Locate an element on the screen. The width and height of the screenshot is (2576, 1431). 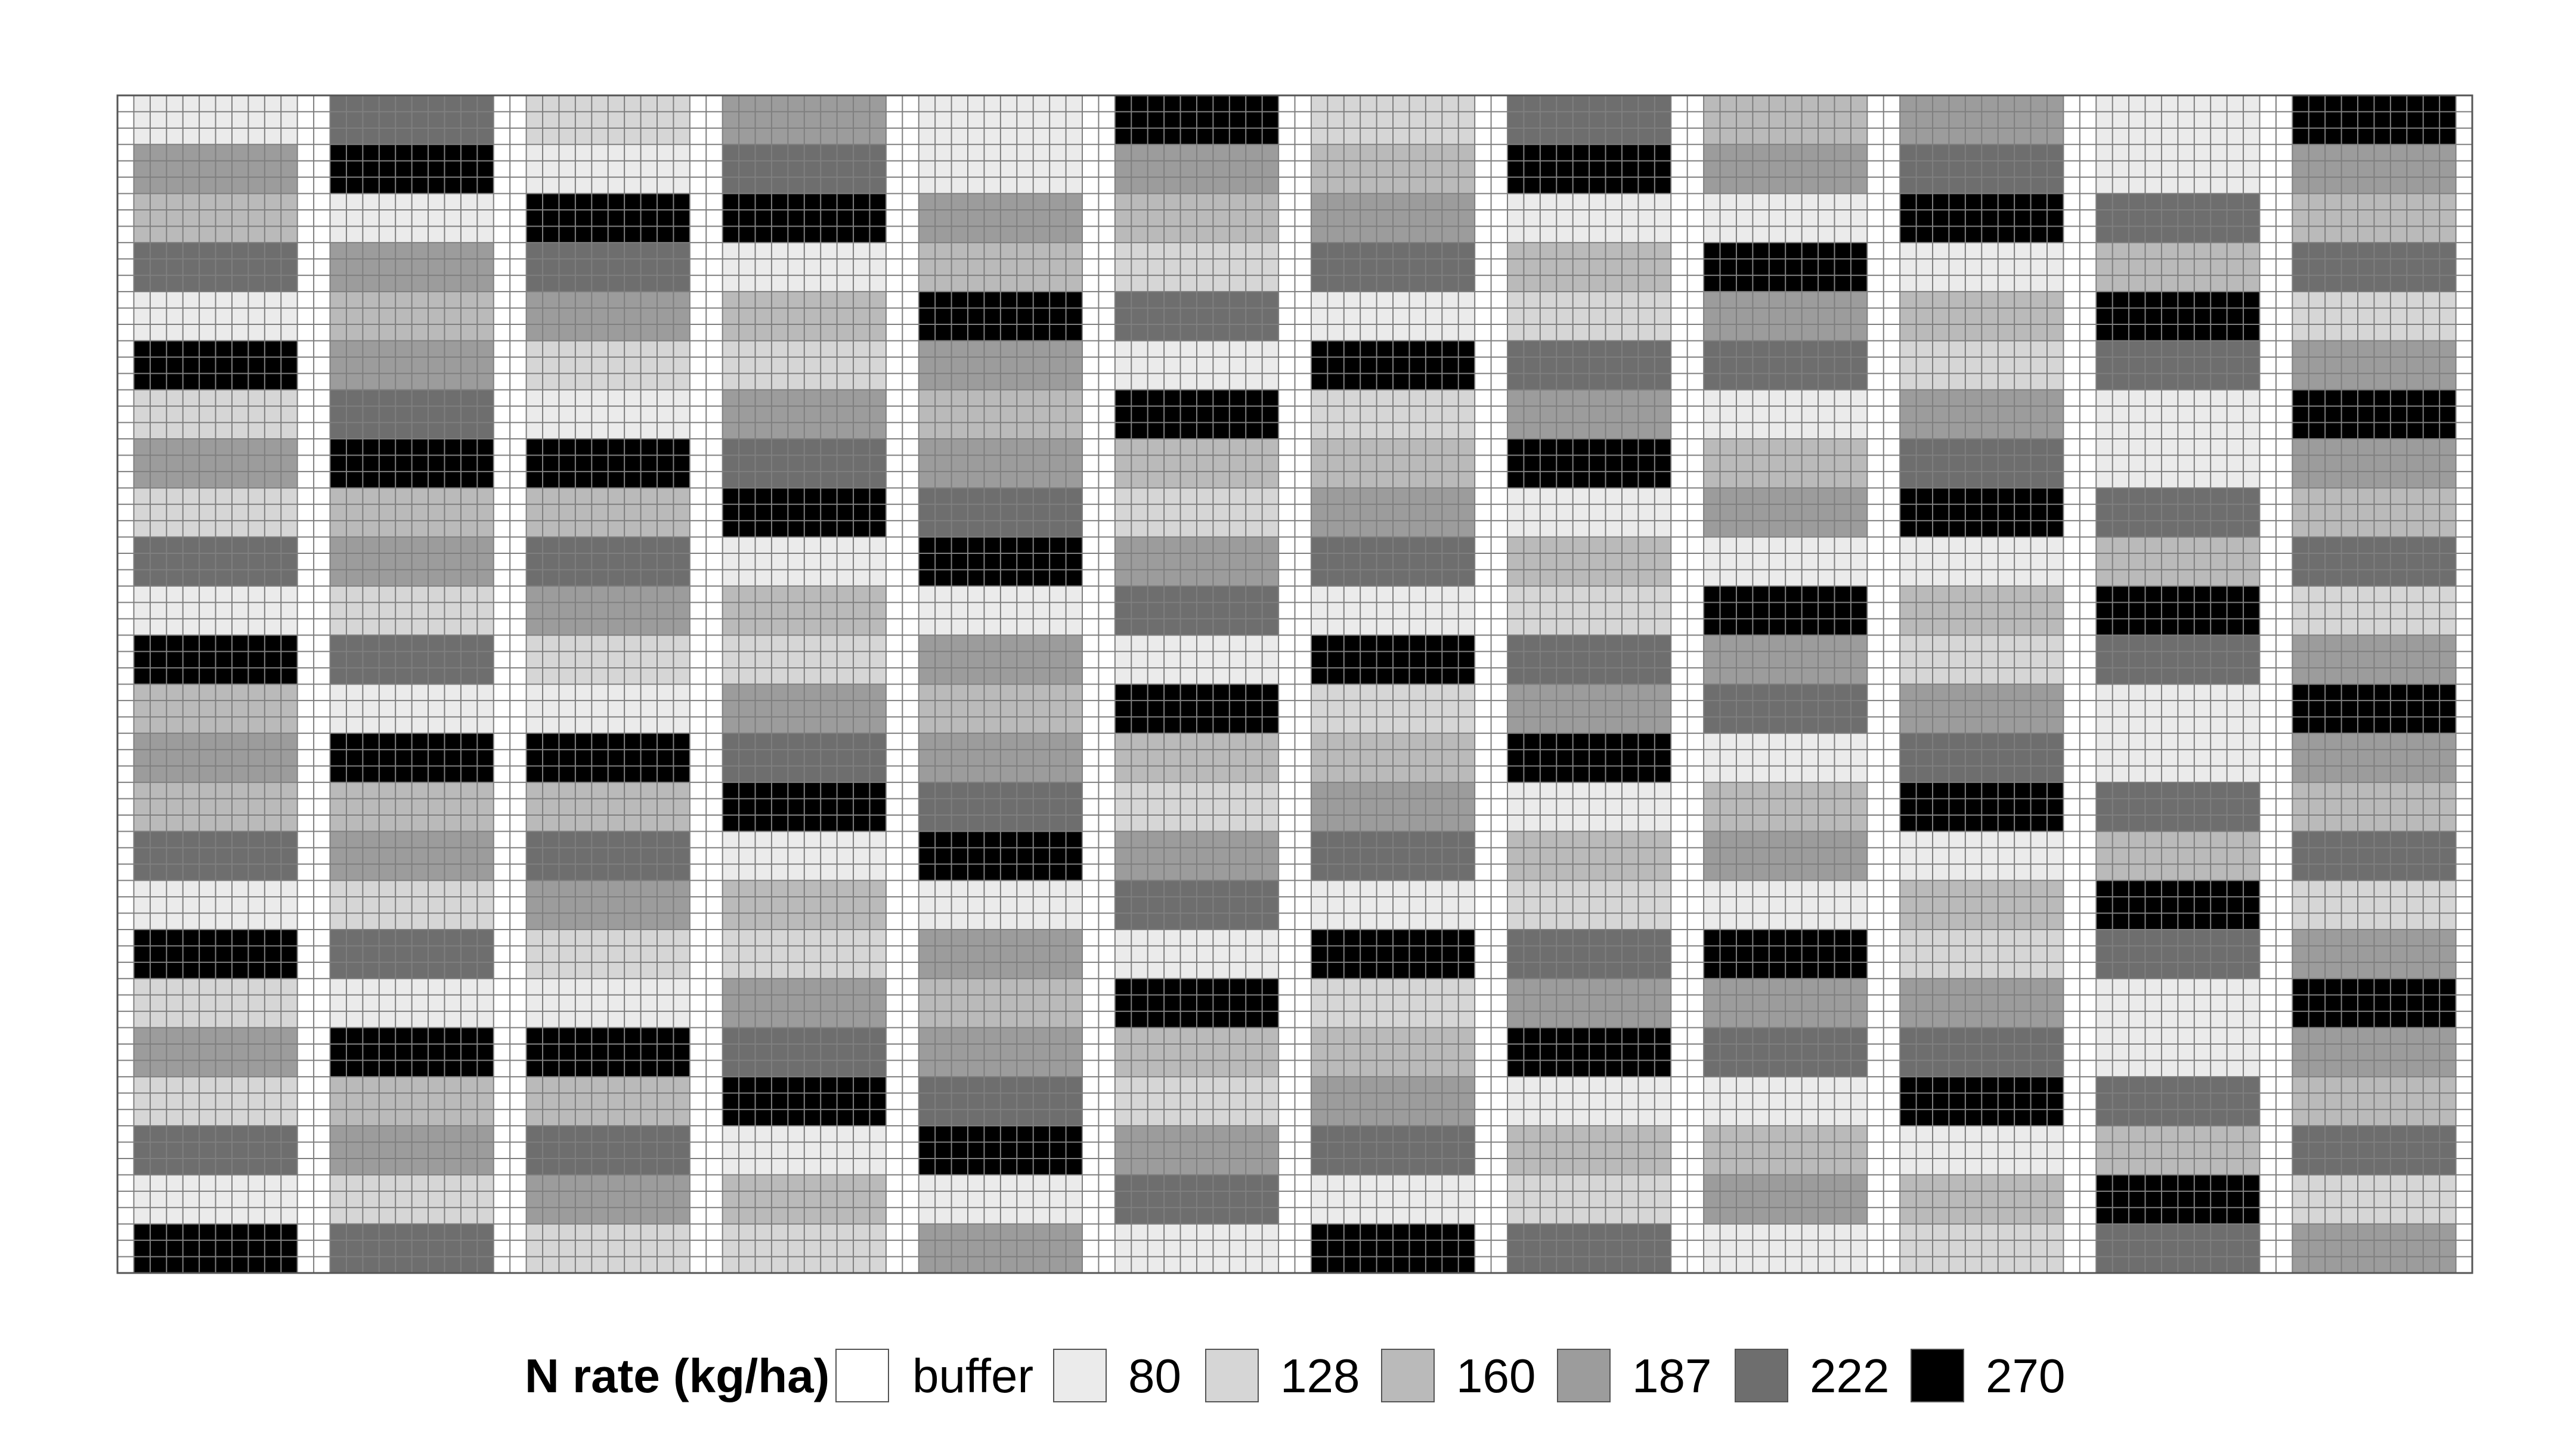
legend-label-buffer: buffer is located at coordinates (972, 1375).